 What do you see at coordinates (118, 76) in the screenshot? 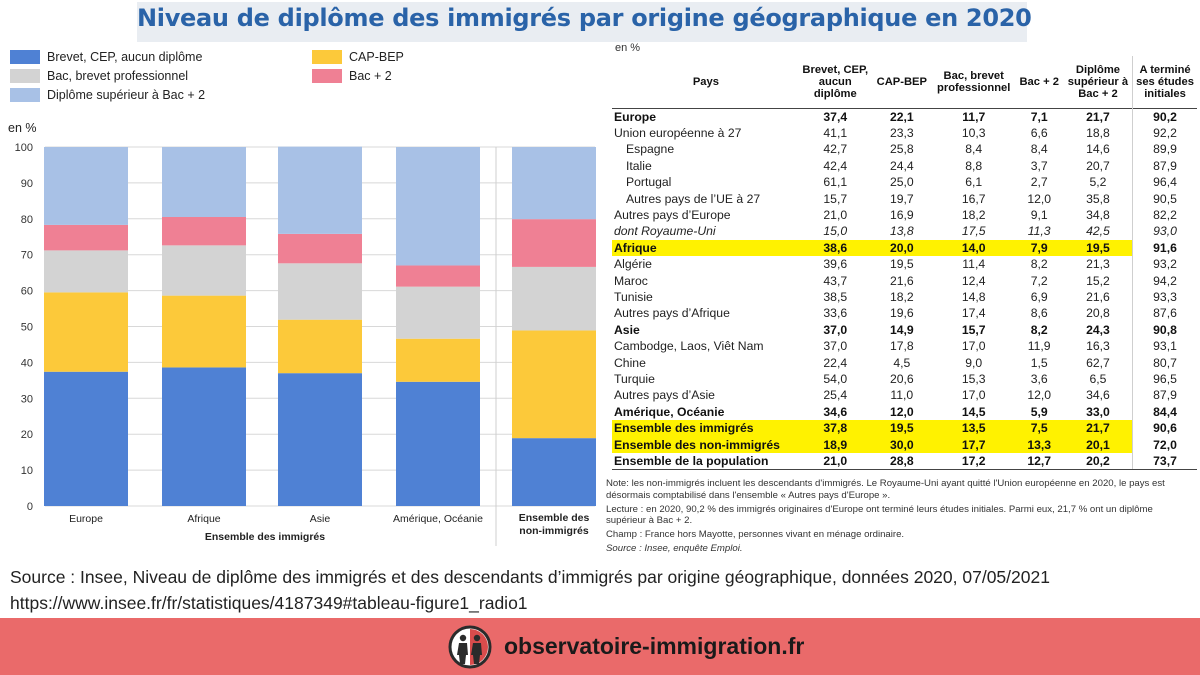
I see `legend-label-bac: Bac, brevet professionnel` at bounding box center [118, 76].